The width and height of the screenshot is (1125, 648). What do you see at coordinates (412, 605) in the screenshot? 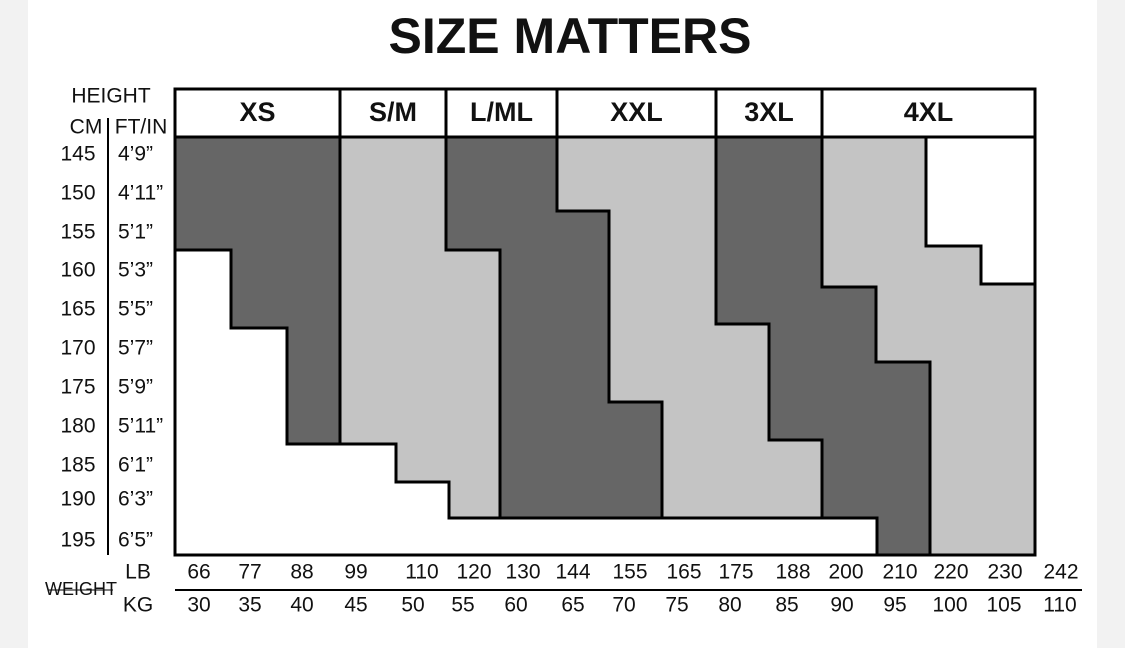
I see `weight-kg: 50` at bounding box center [412, 605].